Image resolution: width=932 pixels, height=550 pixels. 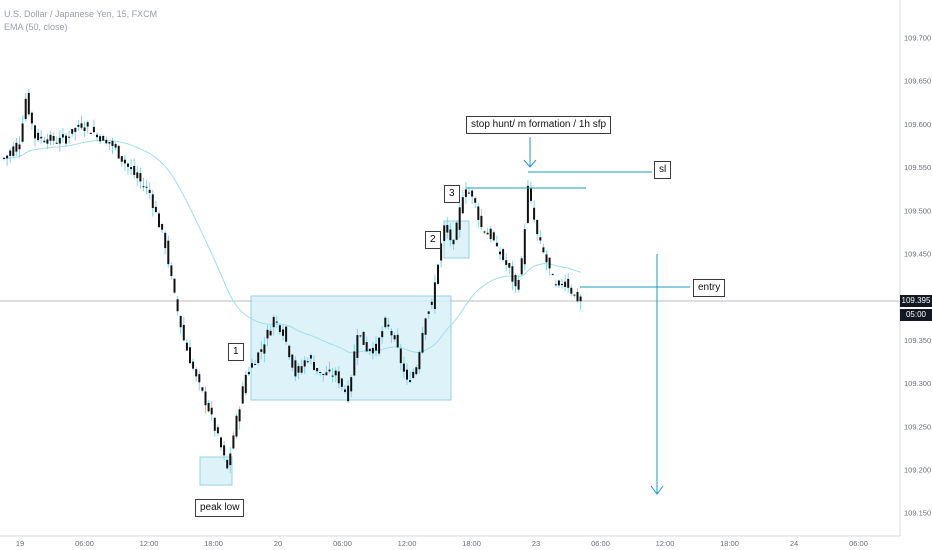 What do you see at coordinates (539, 125) in the screenshot?
I see `stop-hunt-annotation: stop hunt/ m formation / 1h sfp` at bounding box center [539, 125].